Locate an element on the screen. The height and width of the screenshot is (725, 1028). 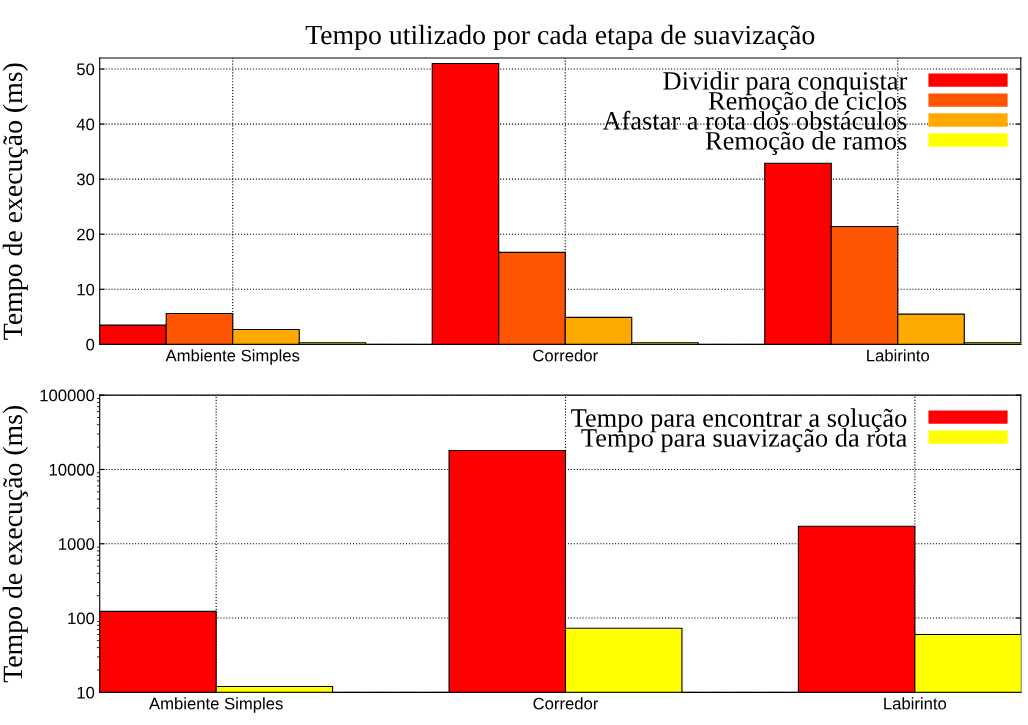
y-tick-label: 100 is located at coordinates (81, 618).